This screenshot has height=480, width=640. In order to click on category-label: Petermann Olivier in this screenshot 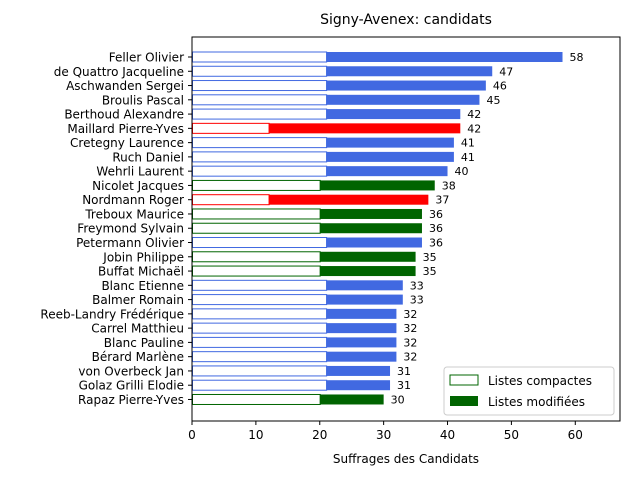, I will do `click(130, 243)`.